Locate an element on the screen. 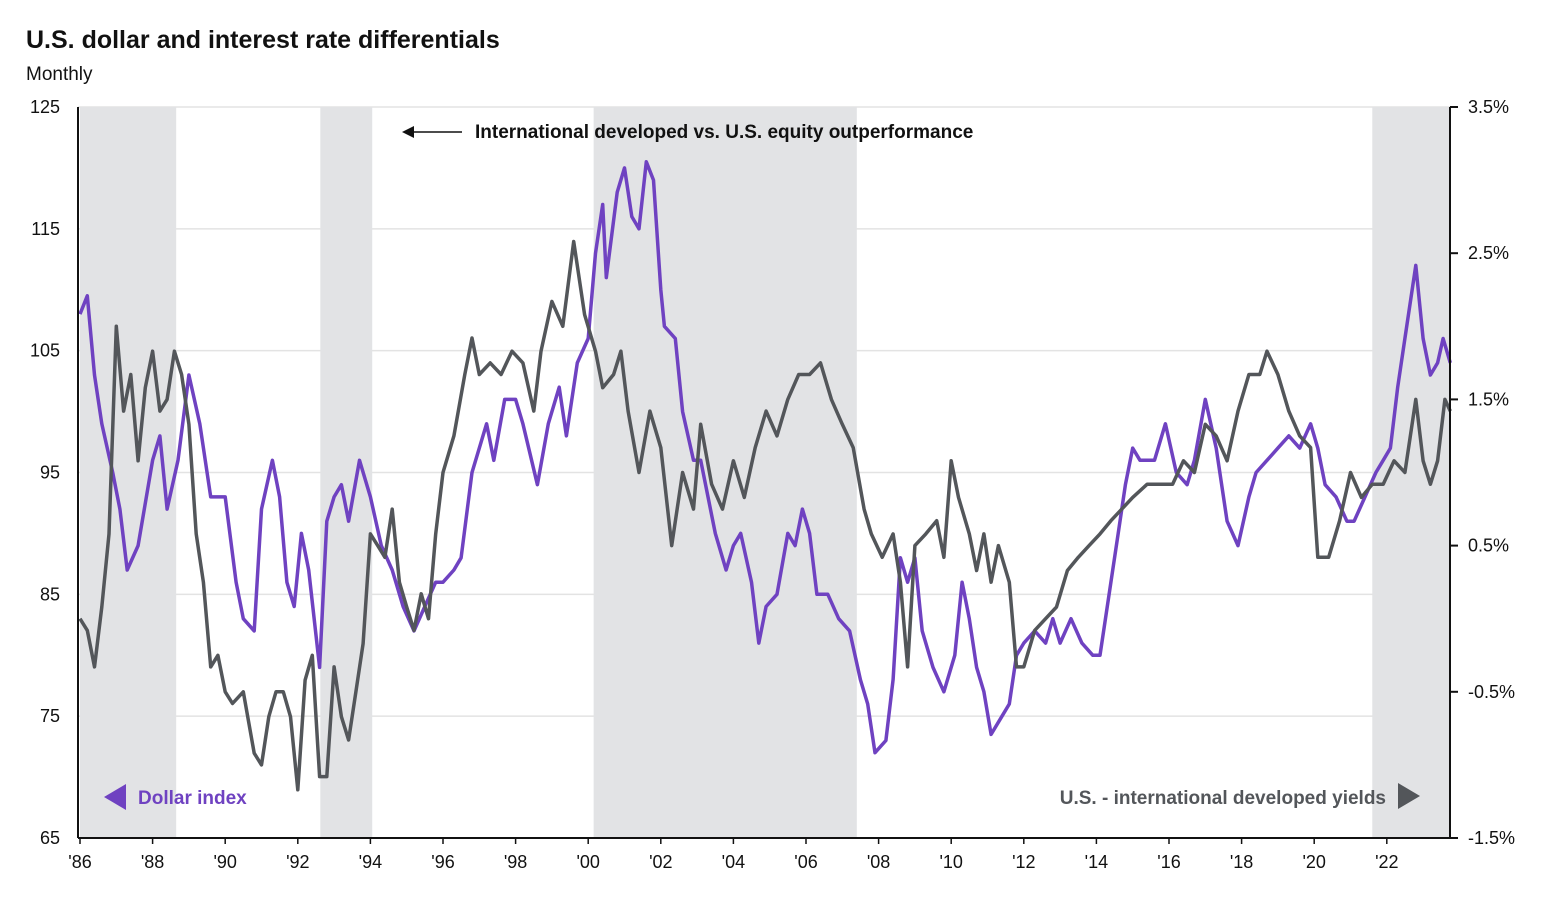 The width and height of the screenshot is (1548, 912). left-tick-label: 95 is located at coordinates (50, 473).